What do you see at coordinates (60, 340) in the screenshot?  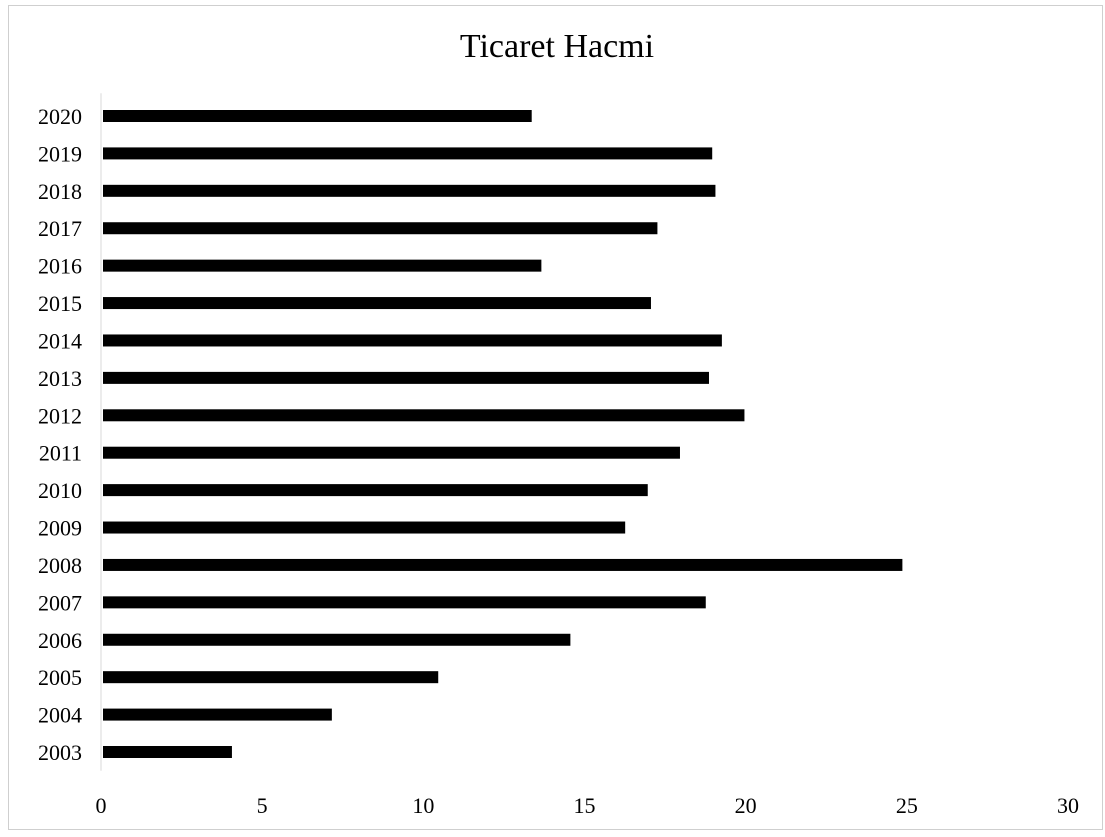 I see `y-tick-label: 2014` at bounding box center [60, 340].